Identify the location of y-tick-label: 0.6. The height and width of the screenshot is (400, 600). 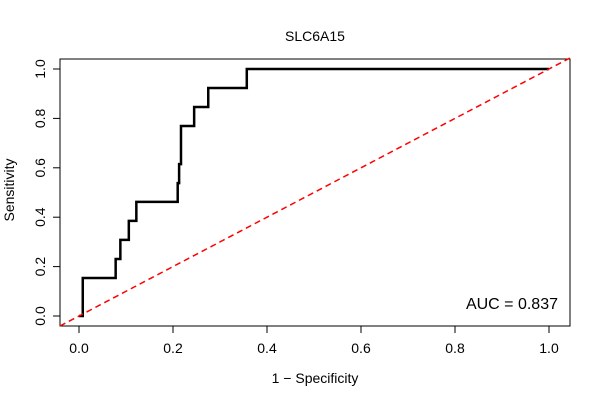
(40, 168).